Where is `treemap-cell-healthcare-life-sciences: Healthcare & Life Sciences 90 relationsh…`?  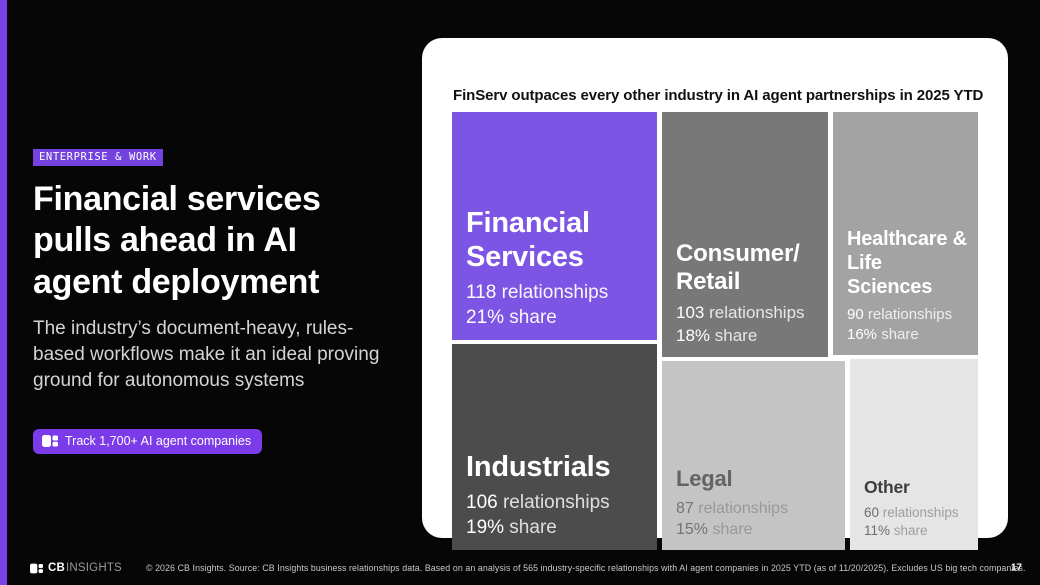 treemap-cell-healthcare-life-sciences: Healthcare & Life Sciences 90 relationsh… is located at coordinates (905, 233).